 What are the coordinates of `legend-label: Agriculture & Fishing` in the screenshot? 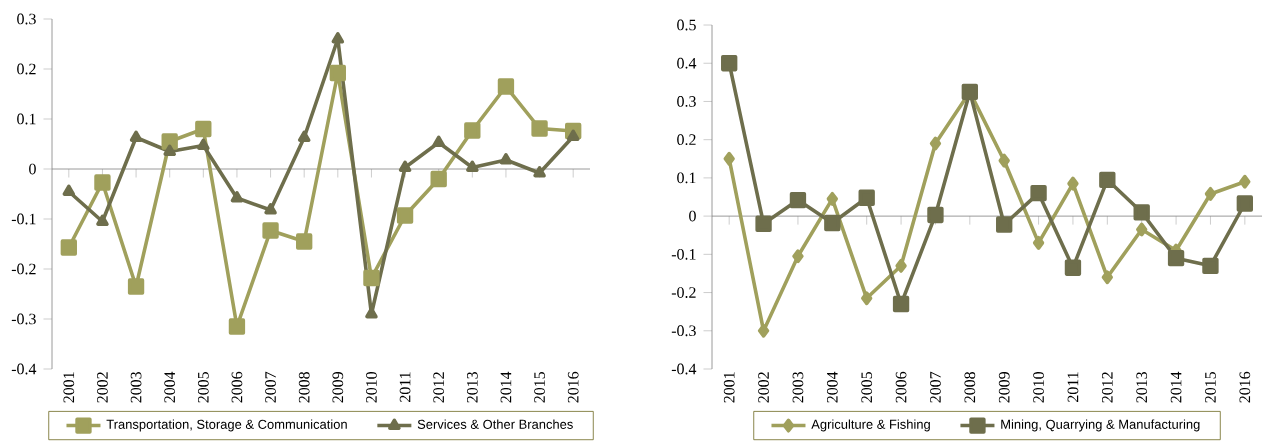 It's located at (870, 425).